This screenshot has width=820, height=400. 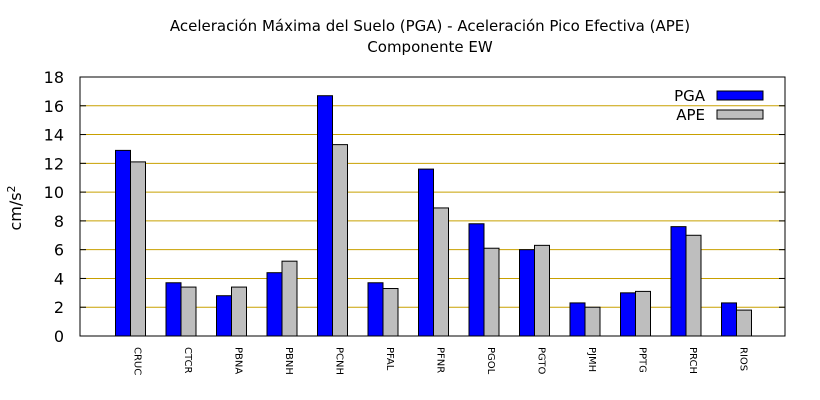 I want to click on bar-pga-cruc, so click(x=123, y=243).